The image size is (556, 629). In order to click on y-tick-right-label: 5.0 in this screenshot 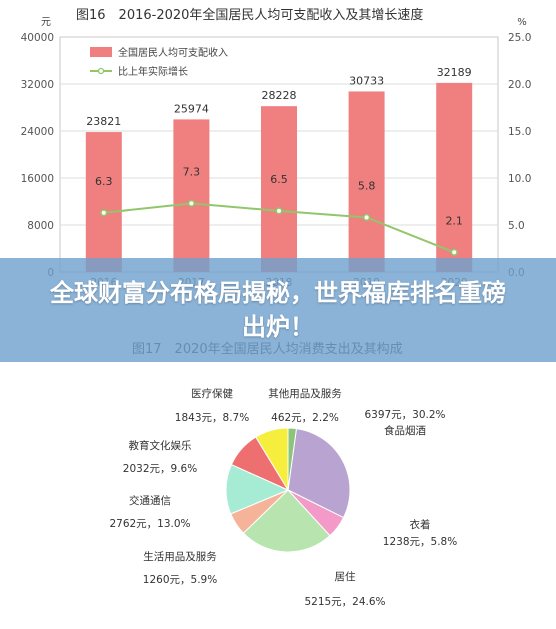, I will do `click(516, 226)`.